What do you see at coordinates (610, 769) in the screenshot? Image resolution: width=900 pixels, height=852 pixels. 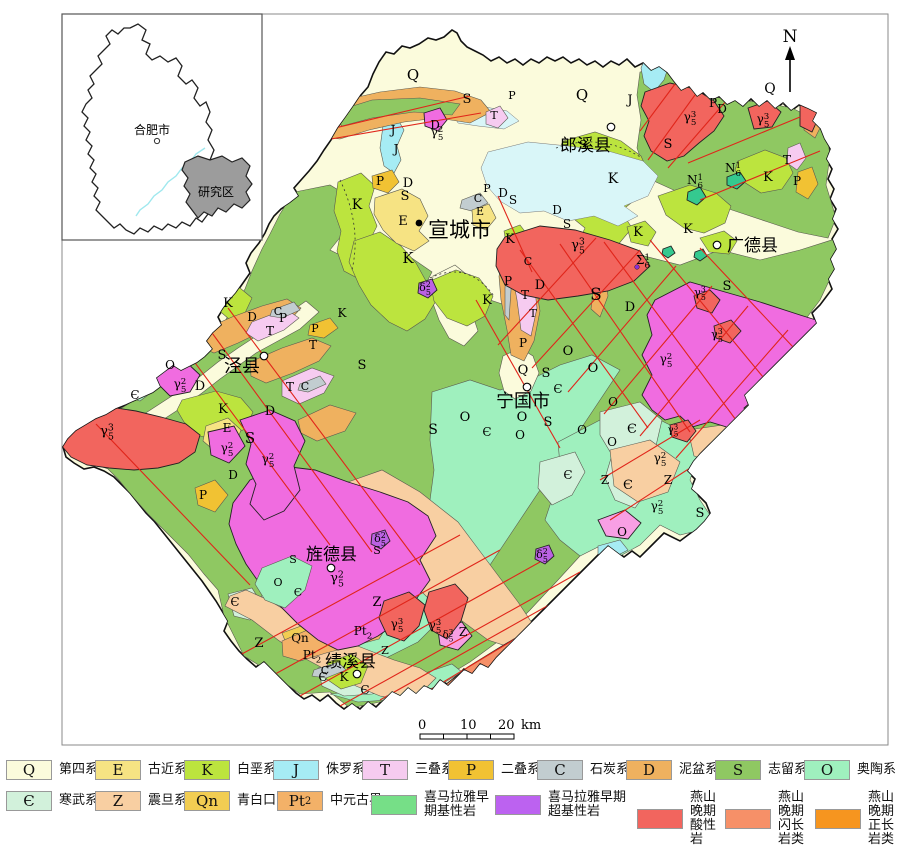 I see `legend-label: 石炭系` at bounding box center [610, 769].